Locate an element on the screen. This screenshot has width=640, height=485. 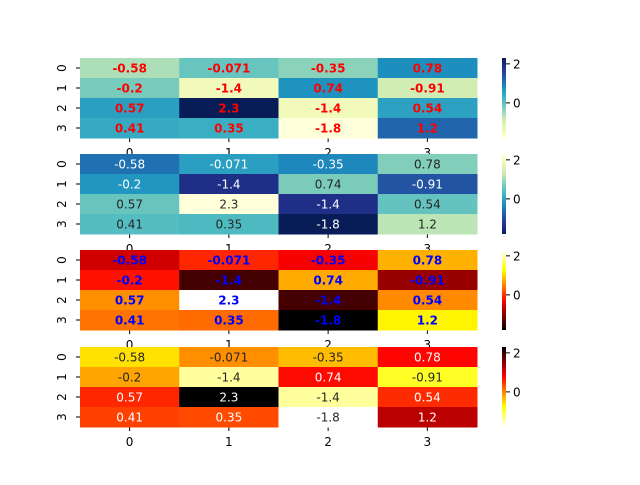
cell-annotation: 0.35 is located at coordinates (229, 129).